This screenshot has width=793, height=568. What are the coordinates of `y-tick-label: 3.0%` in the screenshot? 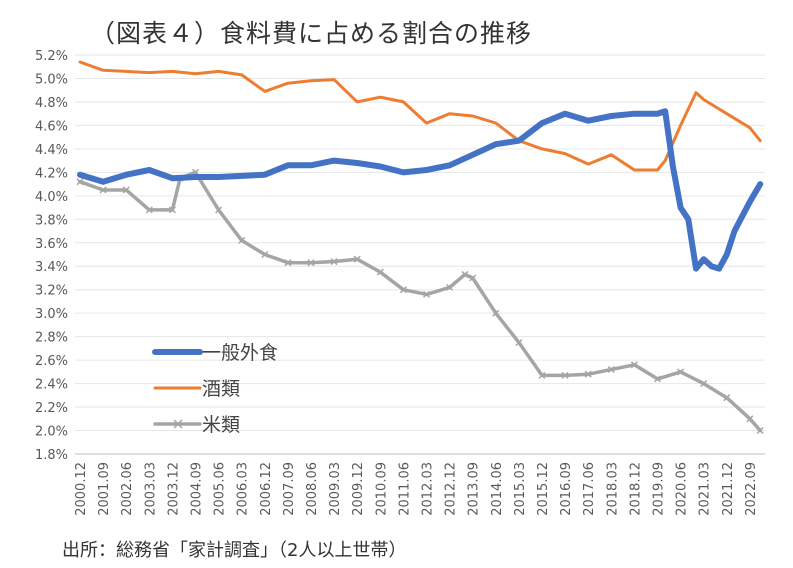 It's located at (51, 314).